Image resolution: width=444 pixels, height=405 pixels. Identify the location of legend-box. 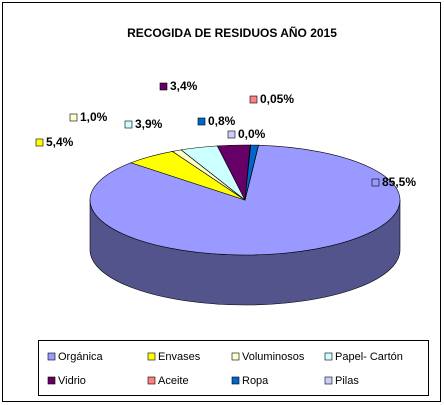
(233, 368).